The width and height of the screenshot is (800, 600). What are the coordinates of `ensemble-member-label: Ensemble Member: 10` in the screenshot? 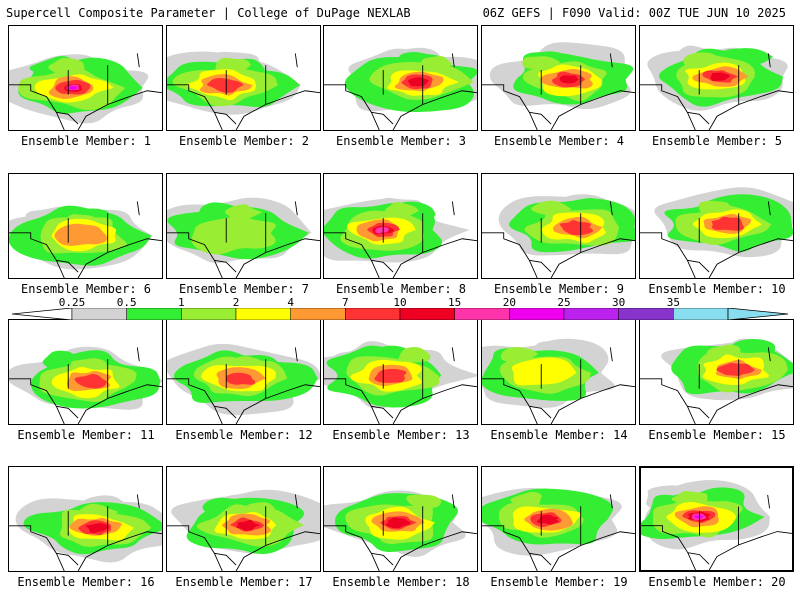 It's located at (717, 289).